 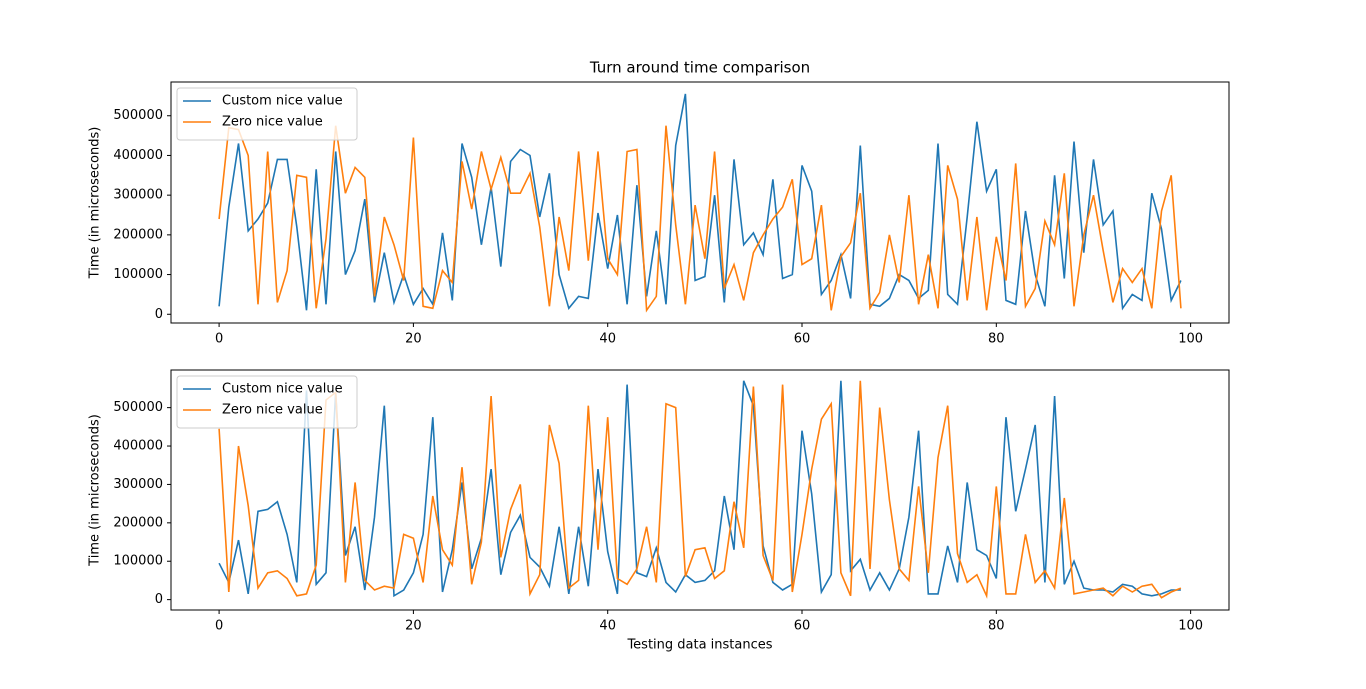 What do you see at coordinates (699, 68) in the screenshot?
I see `chart-title: Turn around time comparison` at bounding box center [699, 68].